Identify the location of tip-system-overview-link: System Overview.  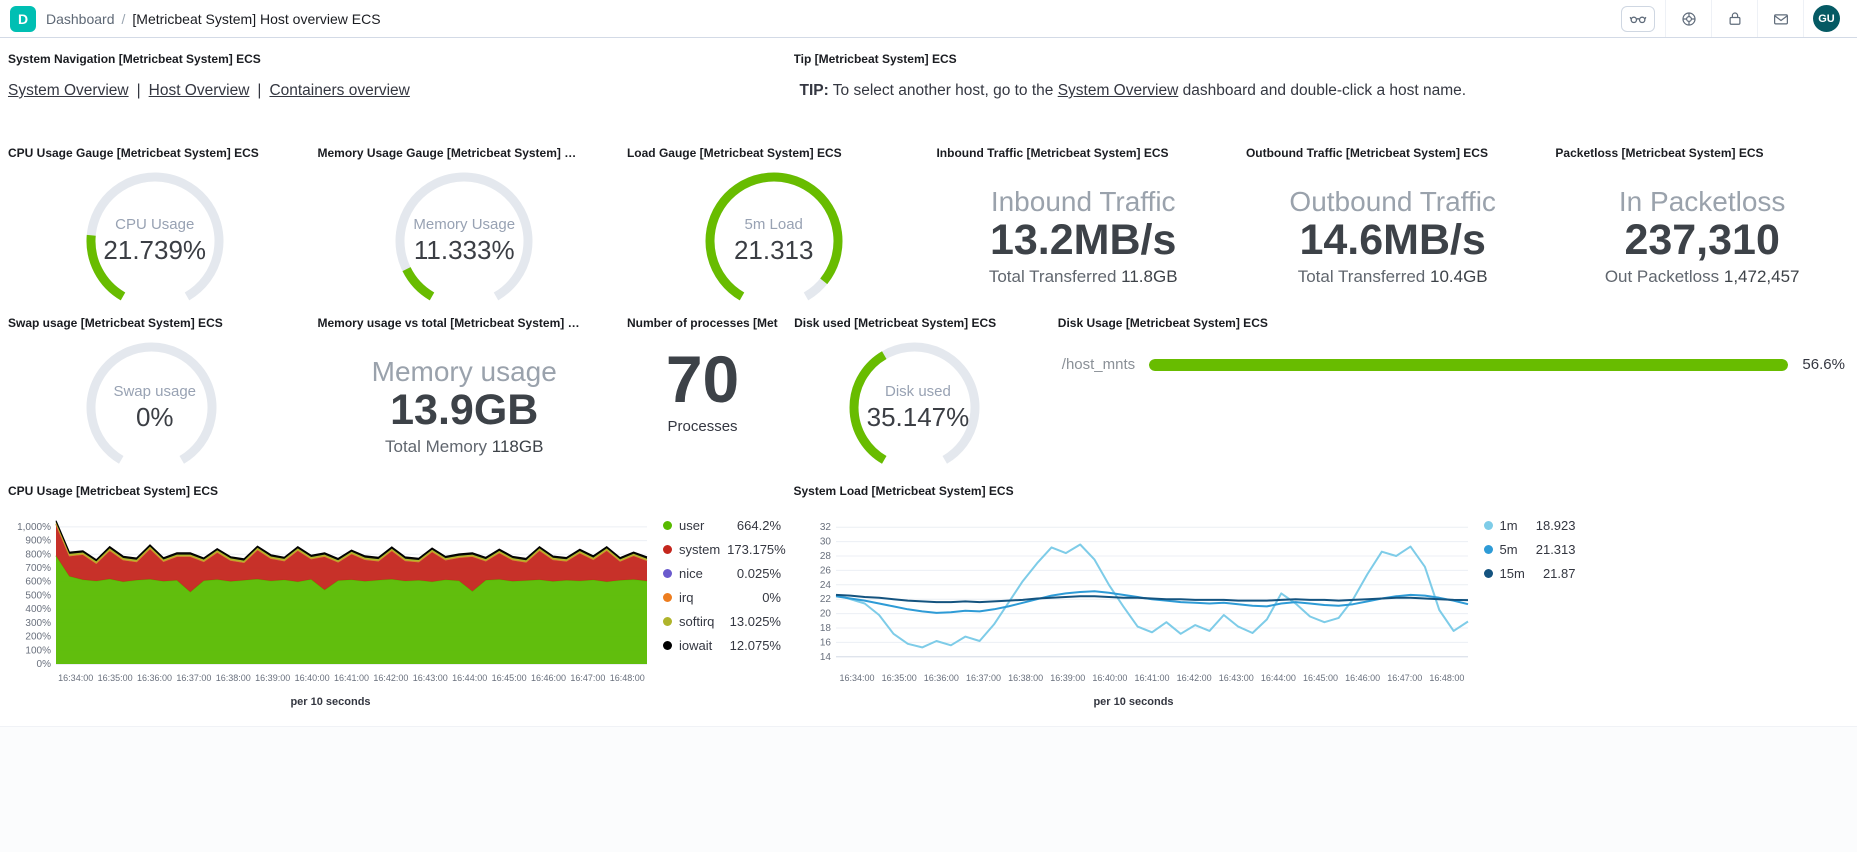
(1118, 90).